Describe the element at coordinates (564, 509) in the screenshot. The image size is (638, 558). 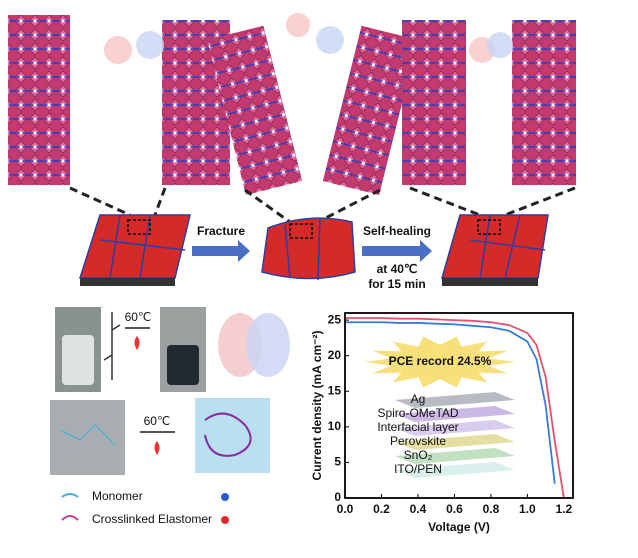
I see `x-tick-label: 1.2` at that location.